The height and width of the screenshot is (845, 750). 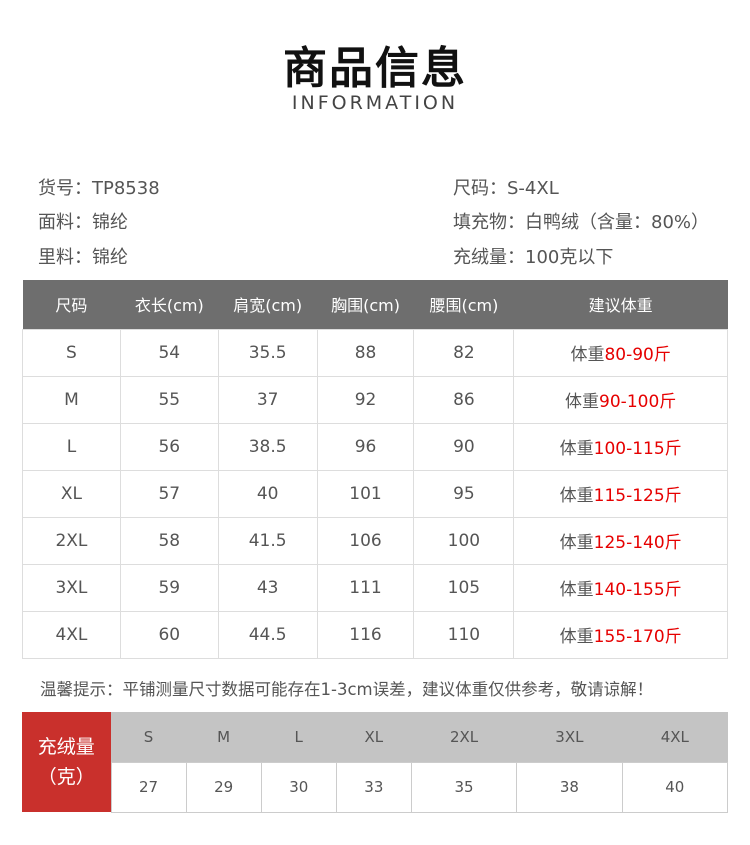 I want to click on label-line1: 充绒量, so click(x=66, y=747).